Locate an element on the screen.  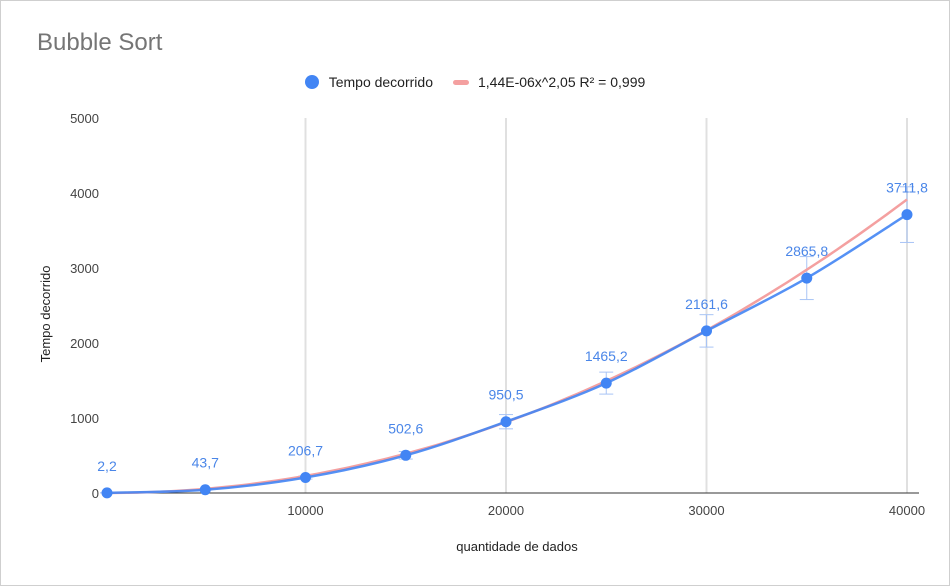
data-label: 2161,6 is located at coordinates (706, 304).